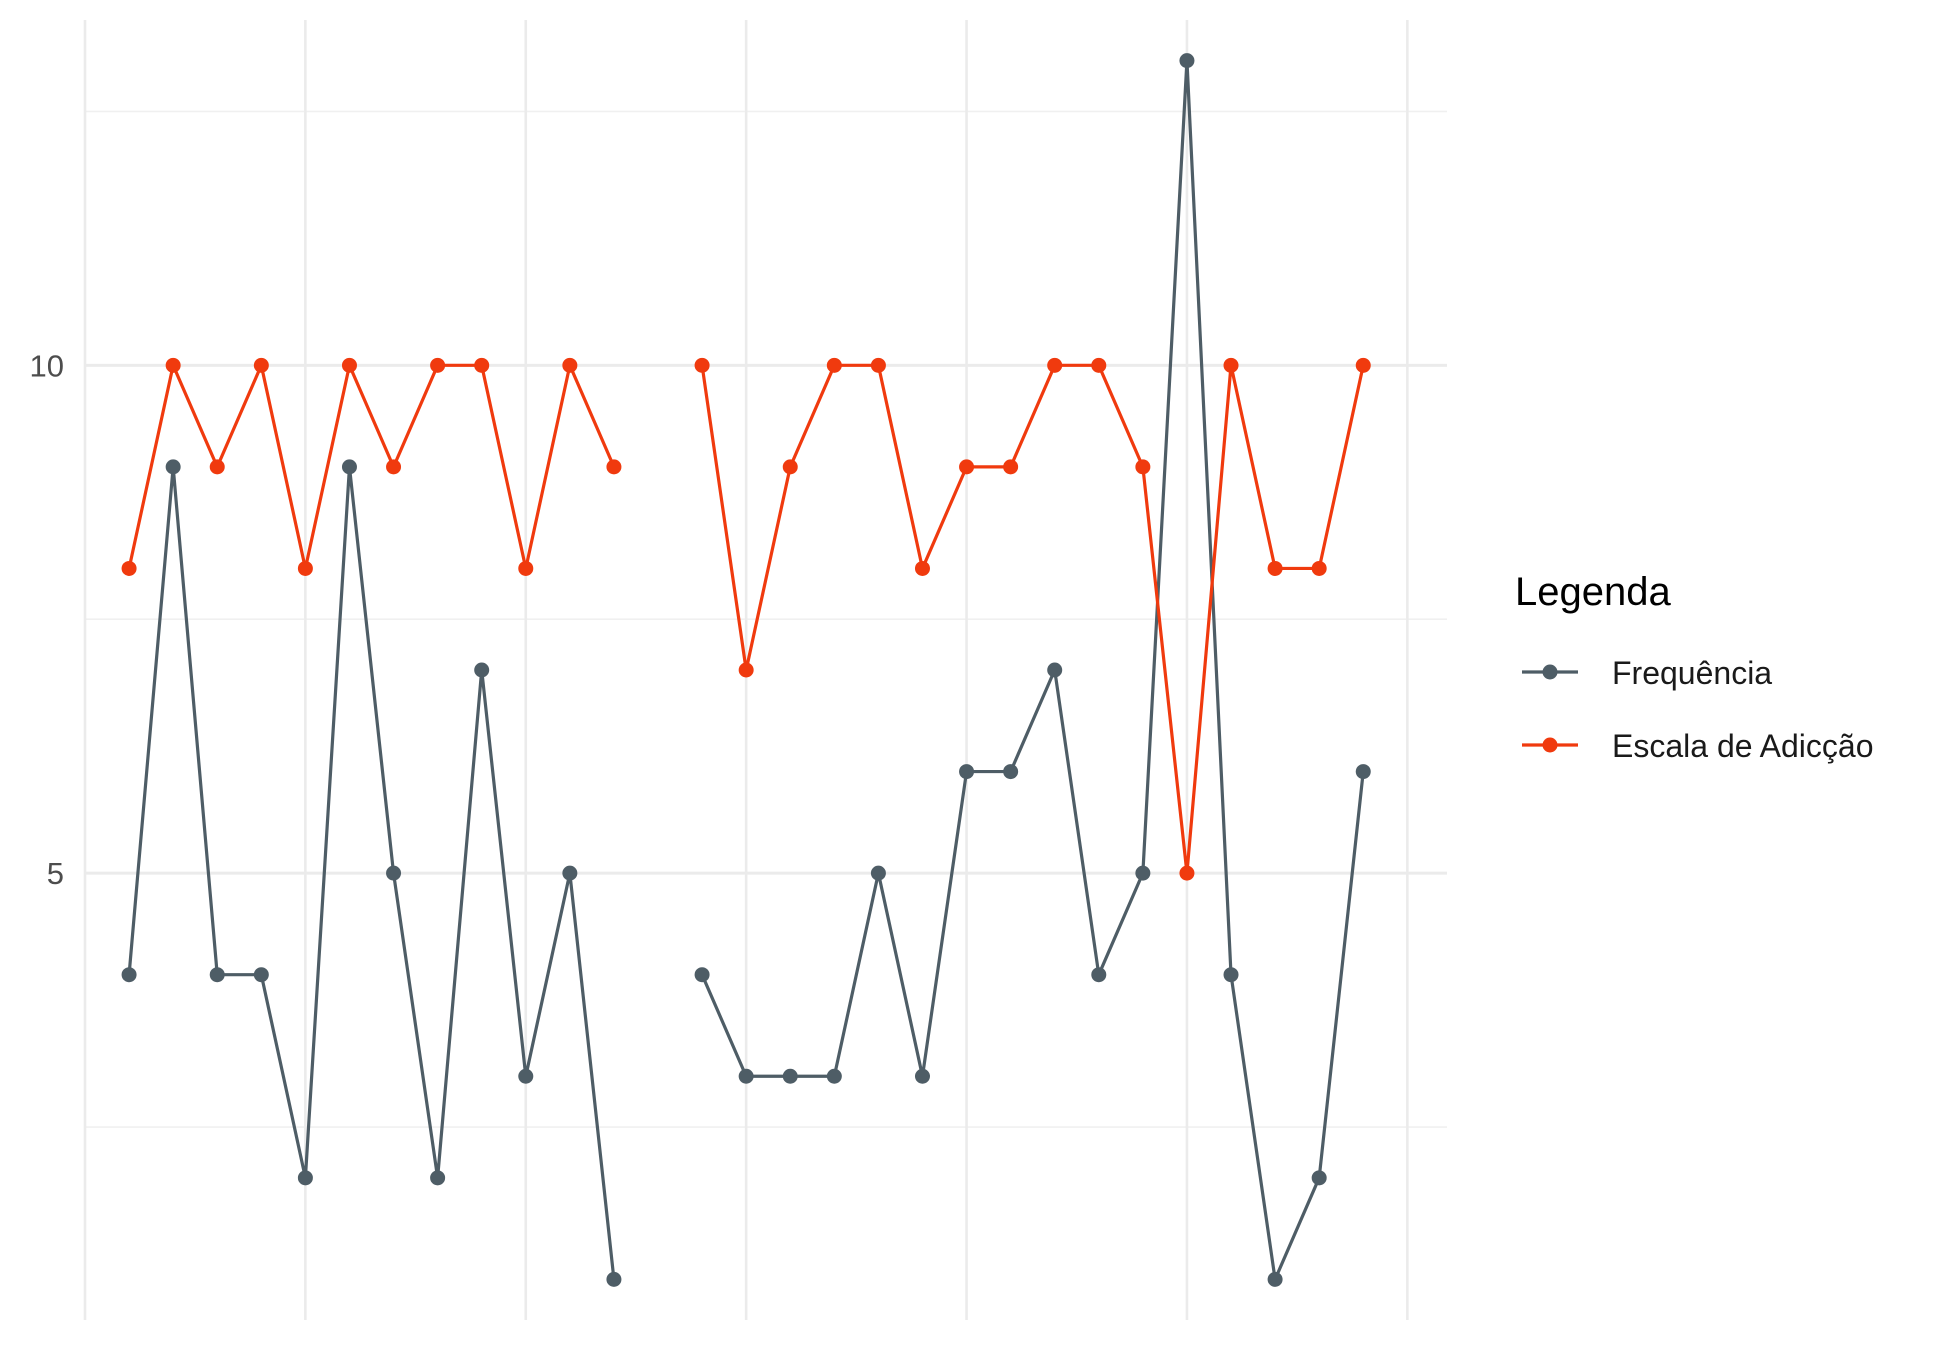  I want to click on legend-title: Legenda, so click(1593, 592).